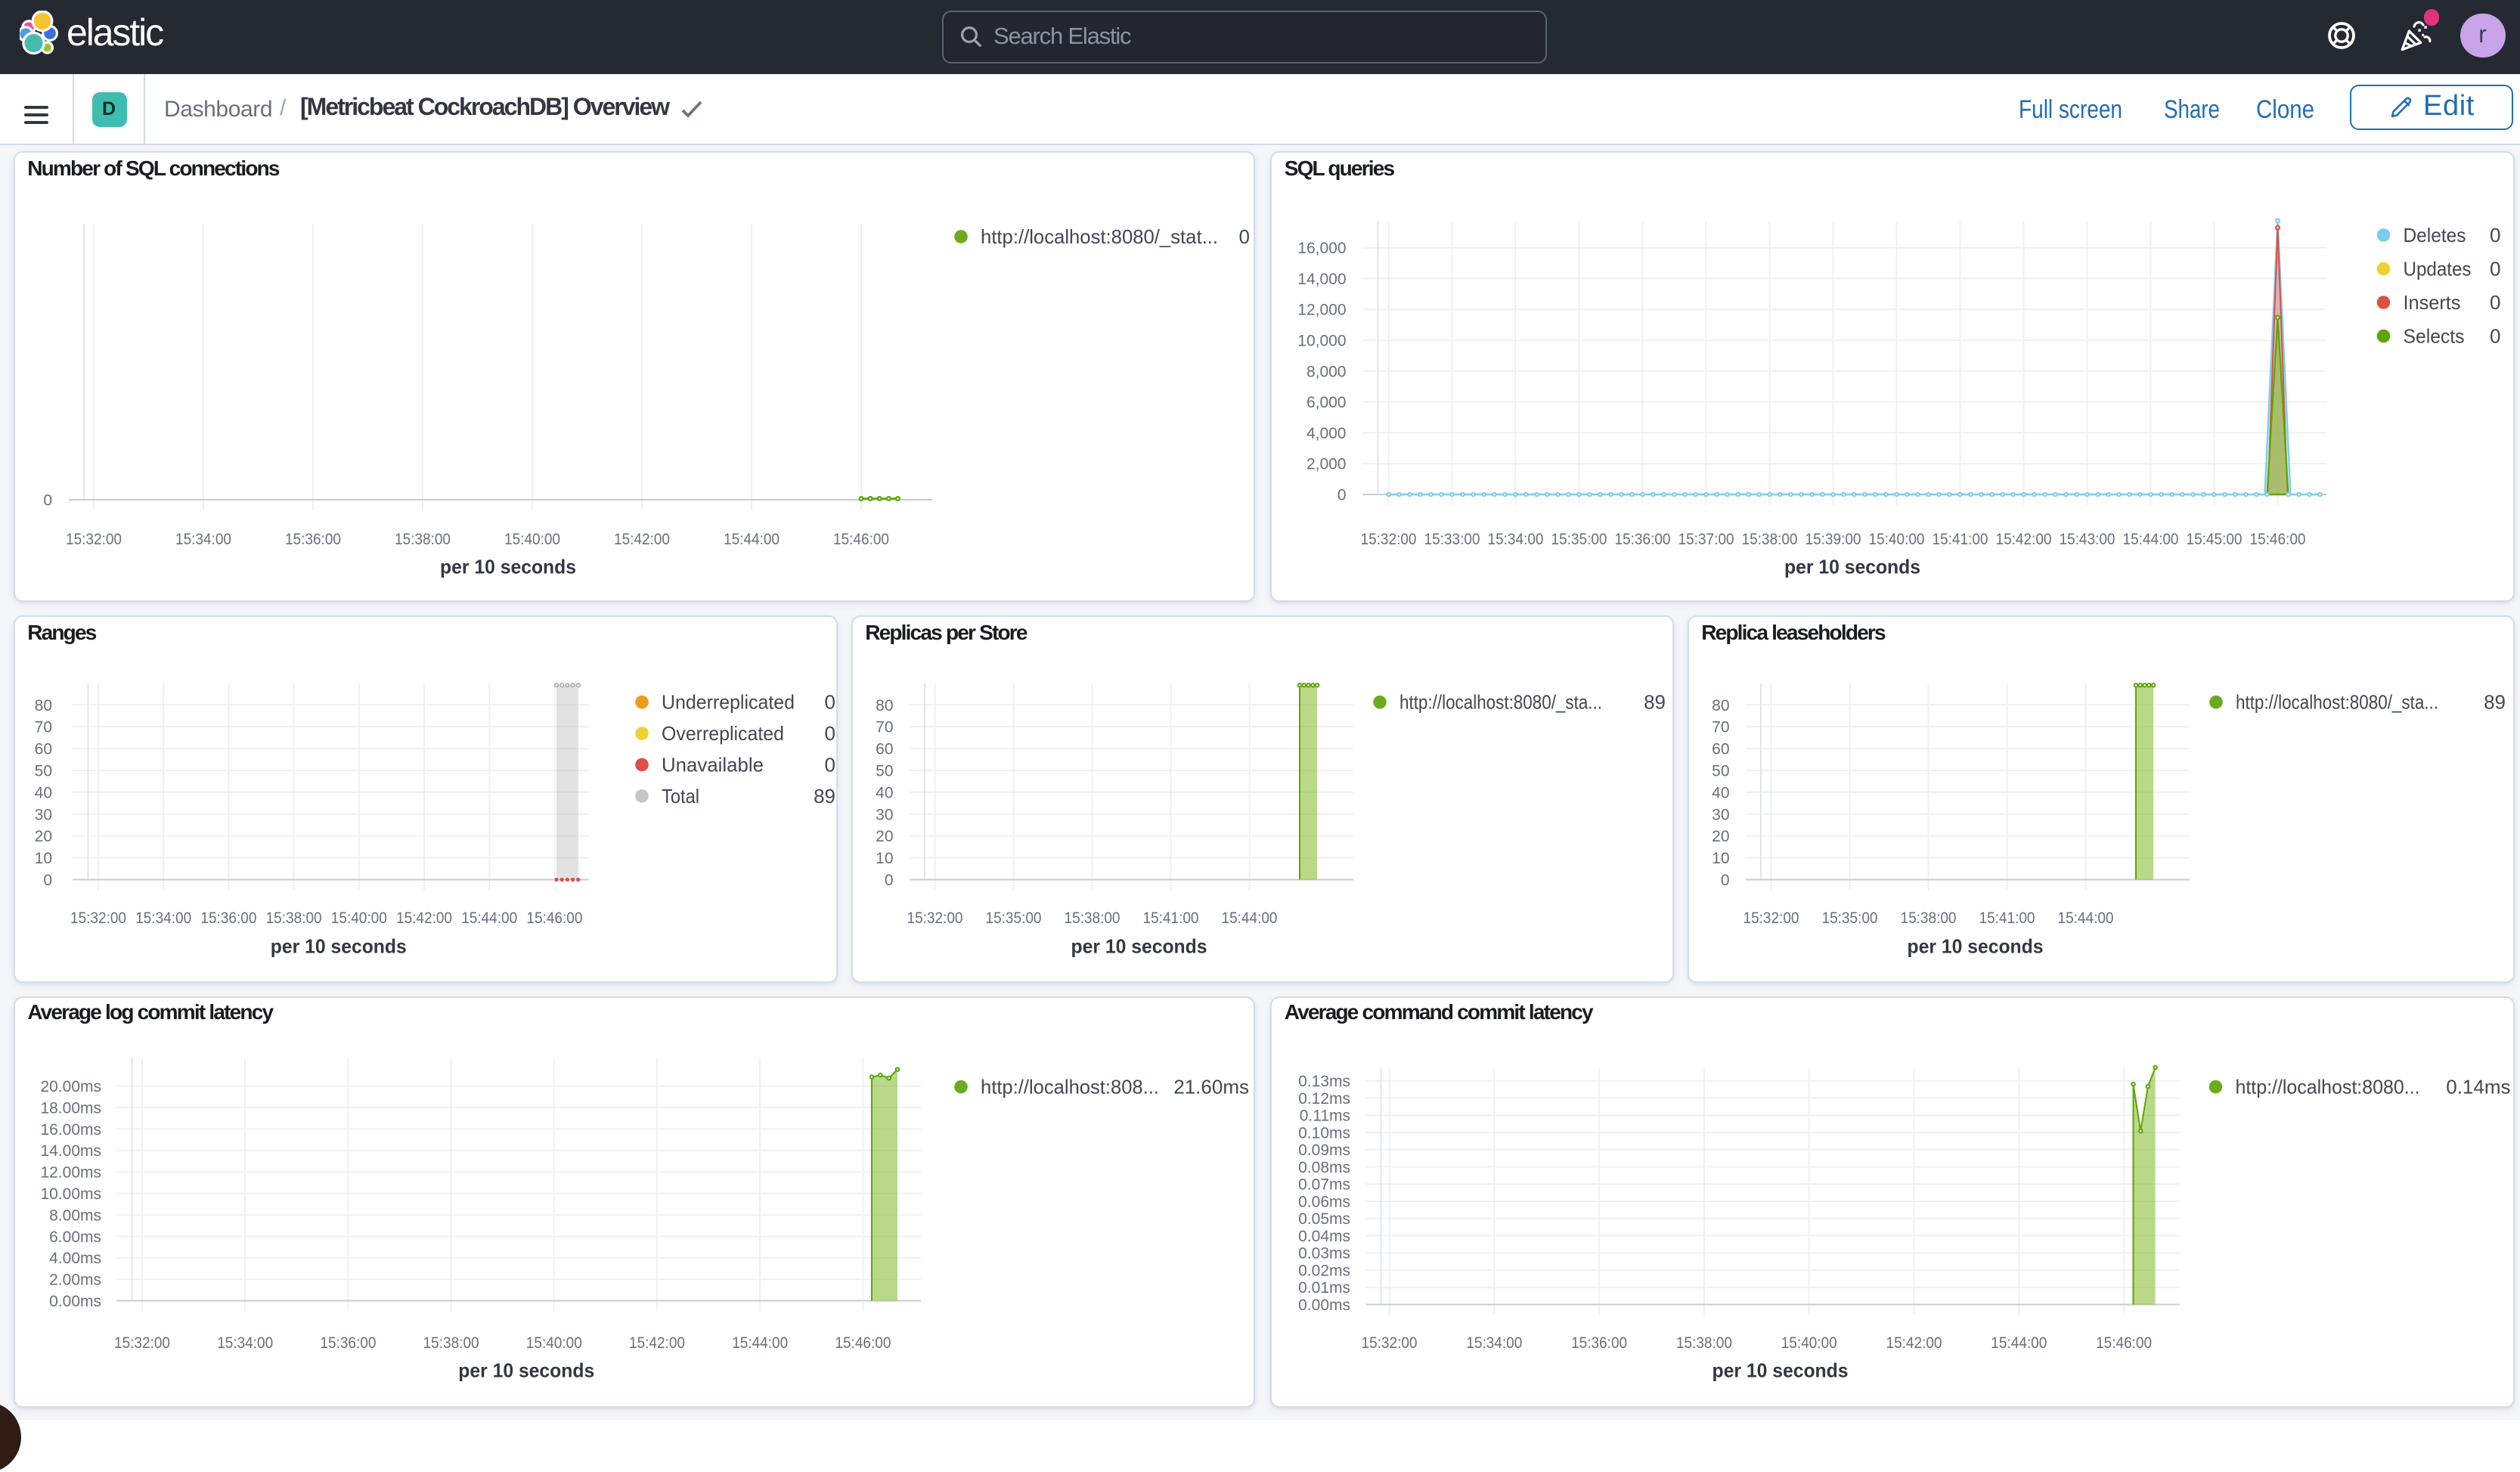 The width and height of the screenshot is (2520, 1472). I want to click on svg-text: Deletes, so click(2434, 235).